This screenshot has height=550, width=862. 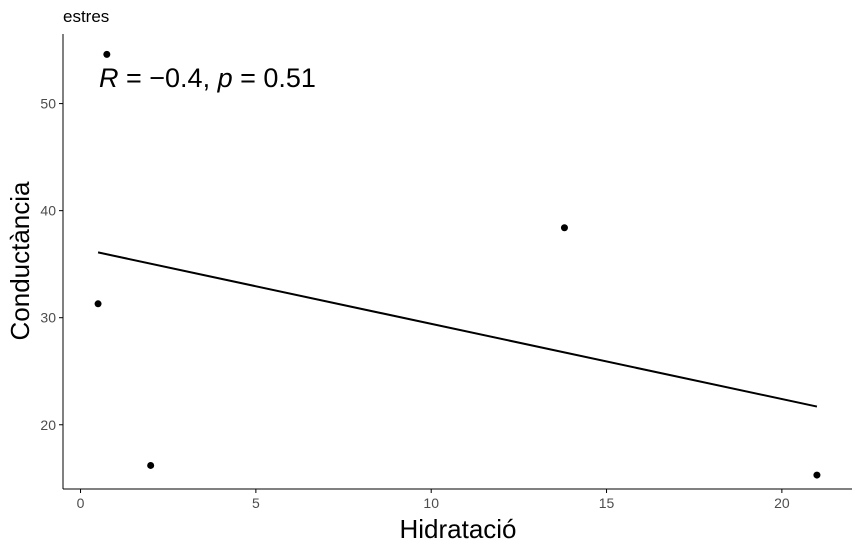 I want to click on y-tick-label: 20, so click(x=48, y=425).